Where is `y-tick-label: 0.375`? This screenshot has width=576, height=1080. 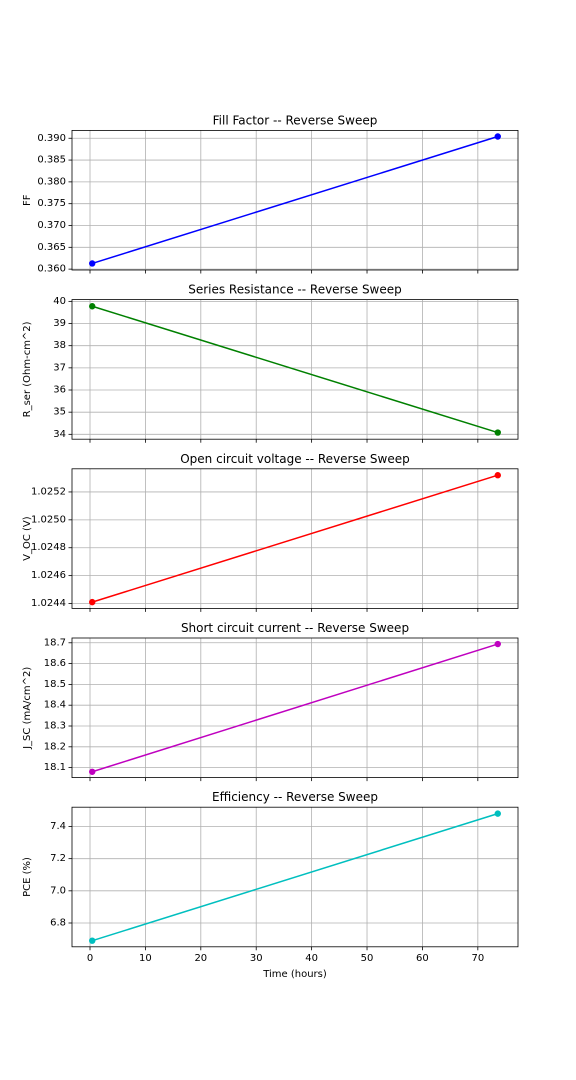 y-tick-label: 0.375 is located at coordinates (51, 203).